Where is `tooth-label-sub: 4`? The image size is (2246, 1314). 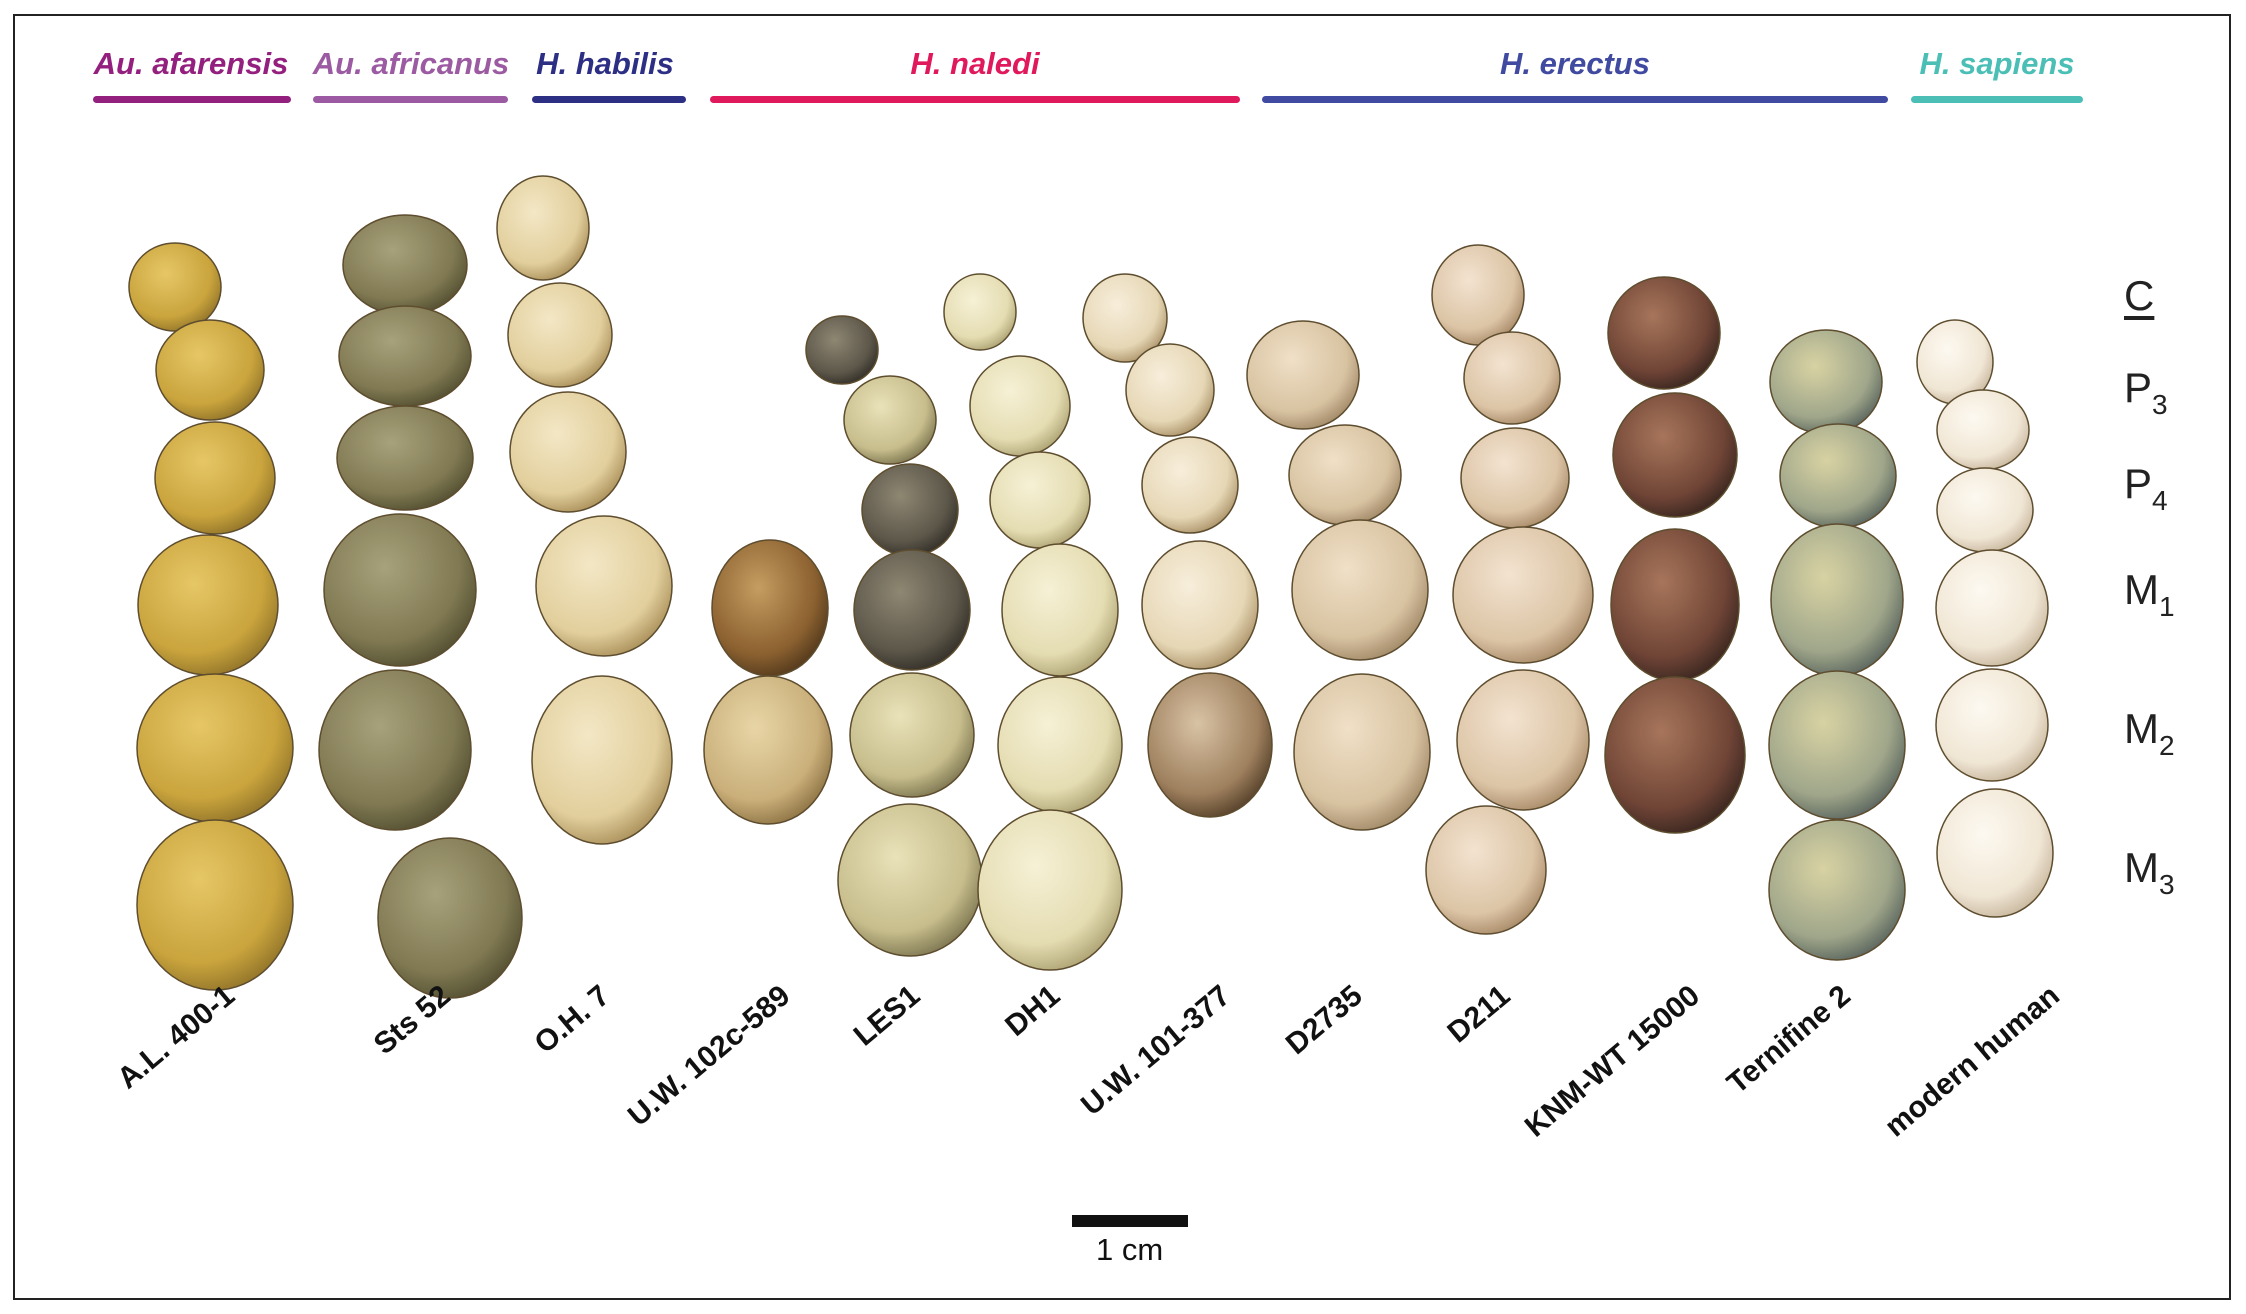 tooth-label-sub: 4 is located at coordinates (2160, 500).